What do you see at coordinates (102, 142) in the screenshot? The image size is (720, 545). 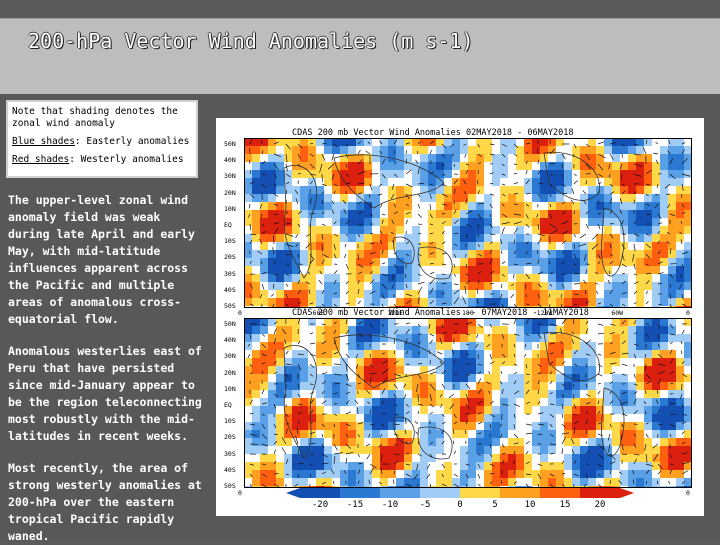 I see `note-blue: Blue shades: Easterly anomalies` at bounding box center [102, 142].